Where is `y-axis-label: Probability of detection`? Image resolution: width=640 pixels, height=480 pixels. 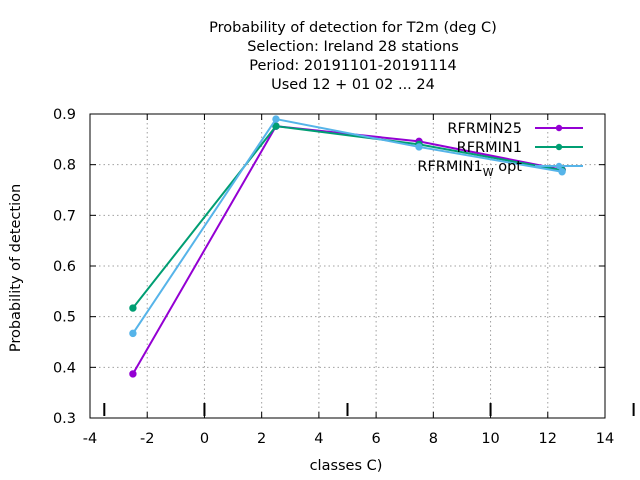 y-axis-label: Probability of detection is located at coordinates (16, 268).